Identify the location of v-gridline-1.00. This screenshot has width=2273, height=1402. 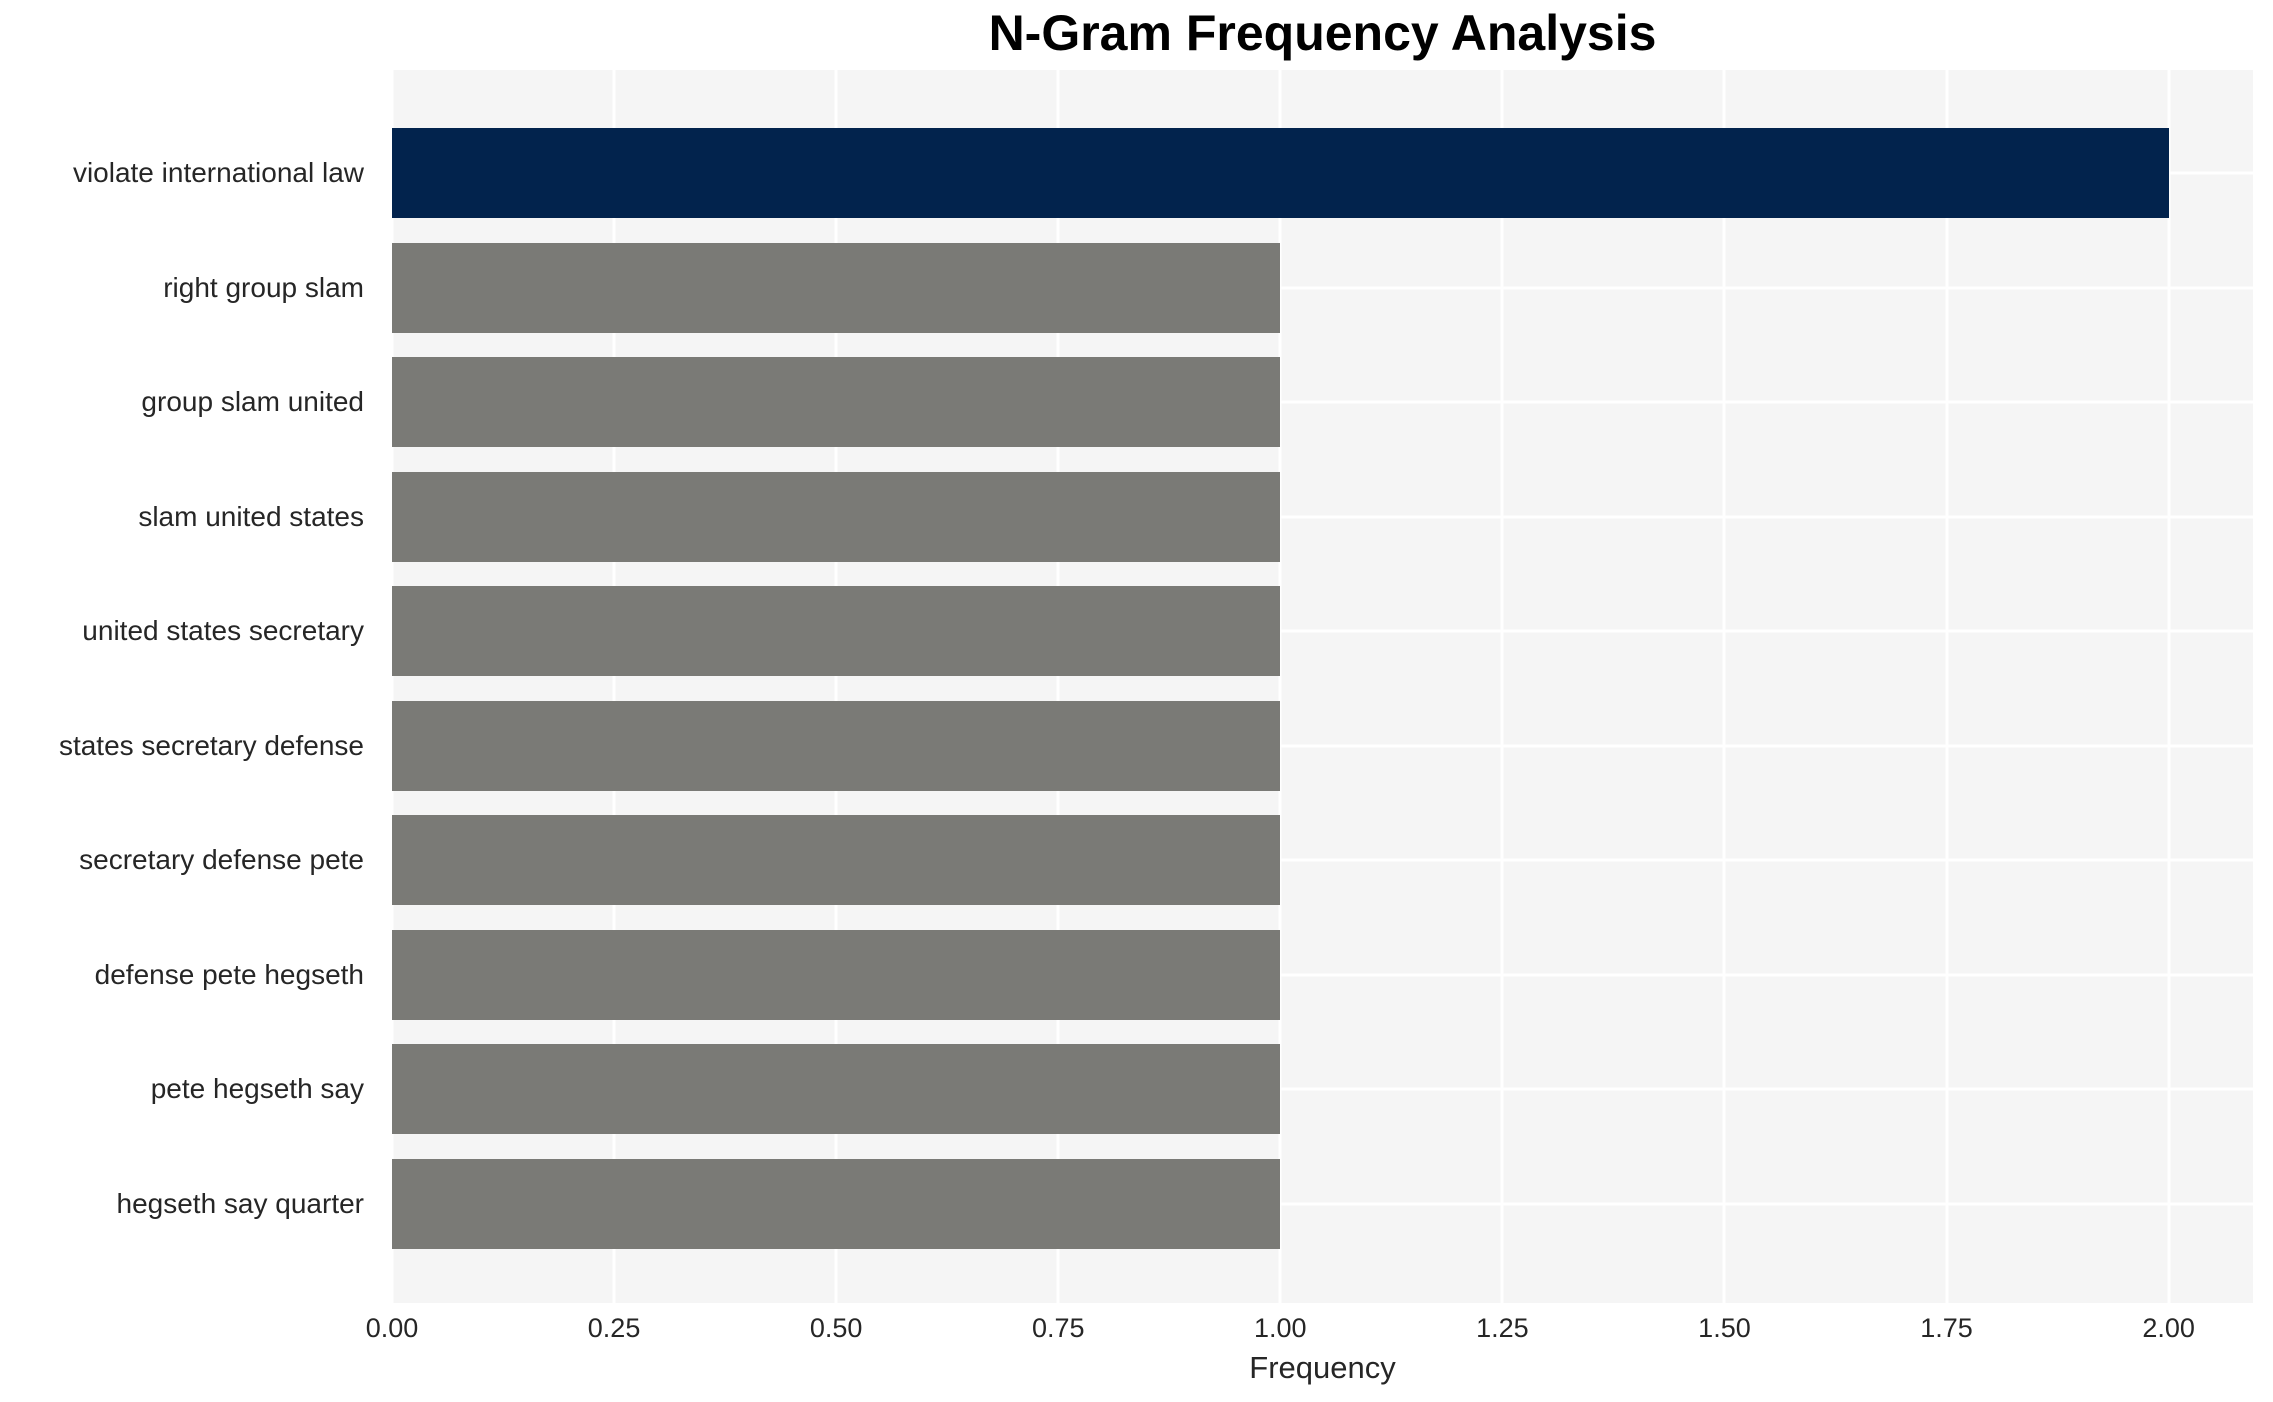
(1280, 686).